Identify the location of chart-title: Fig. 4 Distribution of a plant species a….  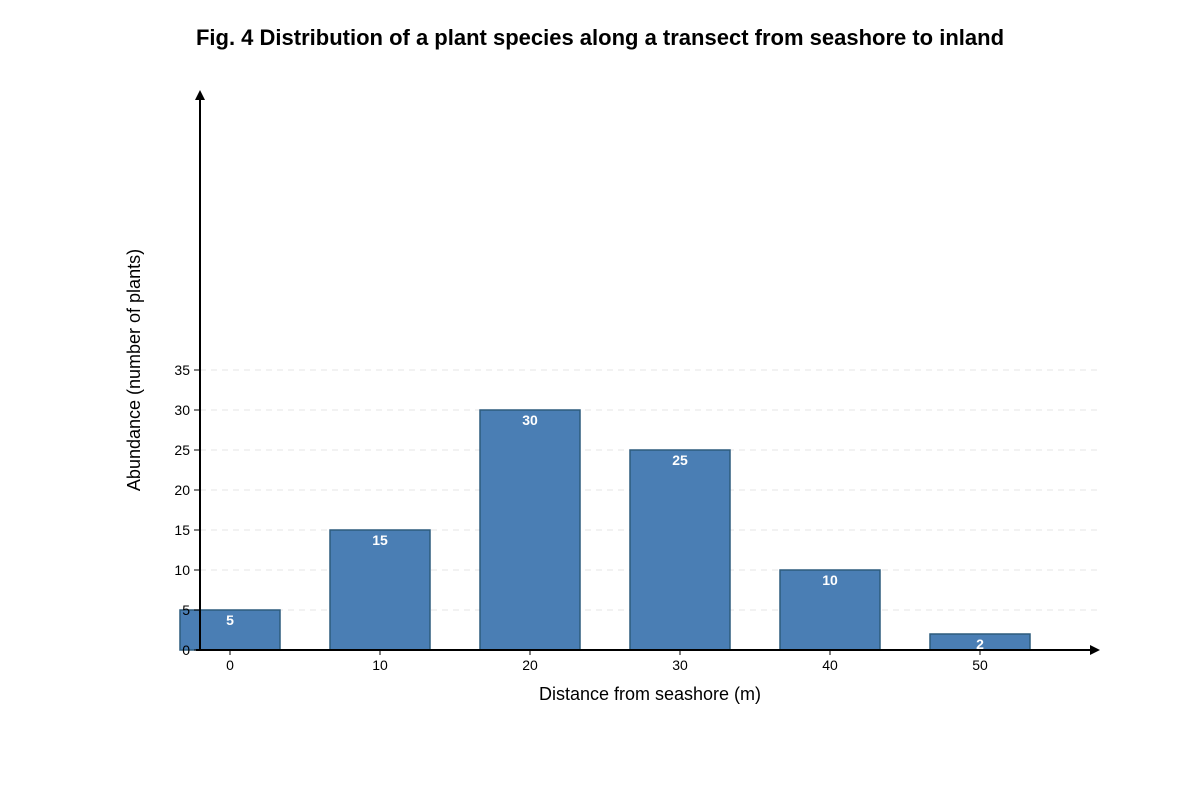
(600, 37).